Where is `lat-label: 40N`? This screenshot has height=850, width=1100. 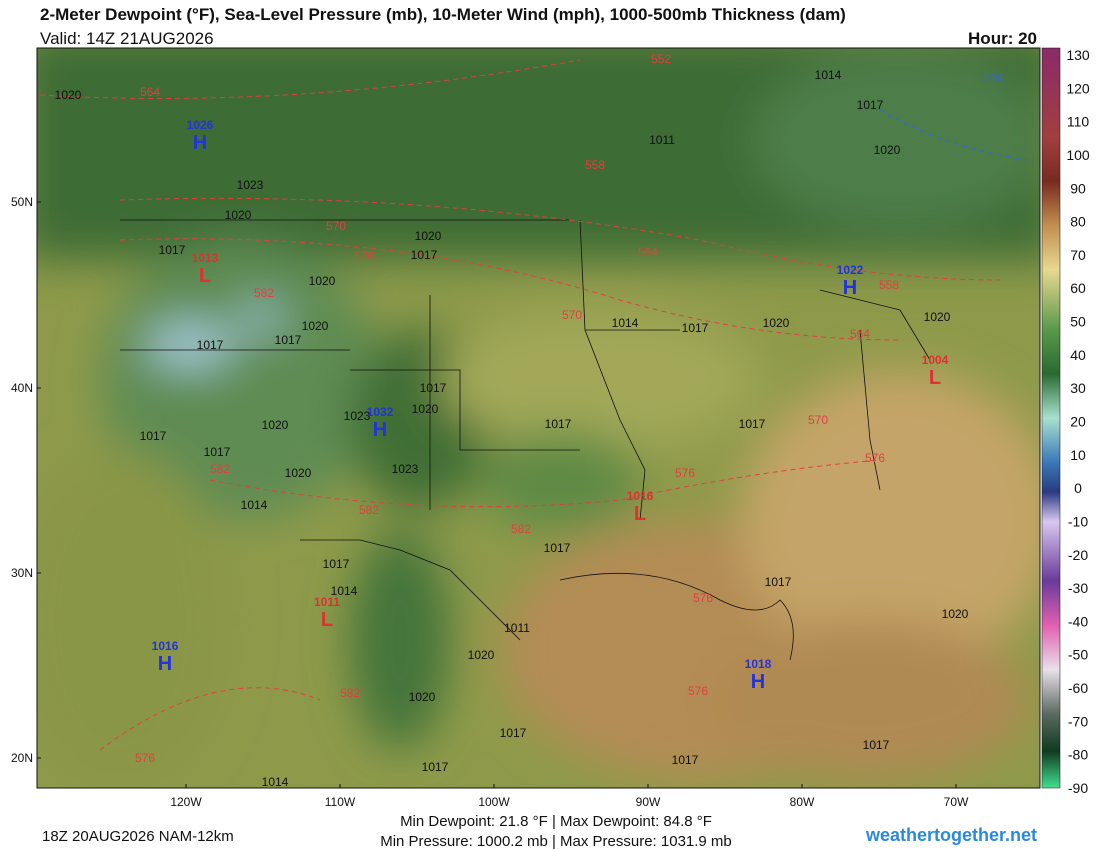 lat-label: 40N is located at coordinates (22, 388).